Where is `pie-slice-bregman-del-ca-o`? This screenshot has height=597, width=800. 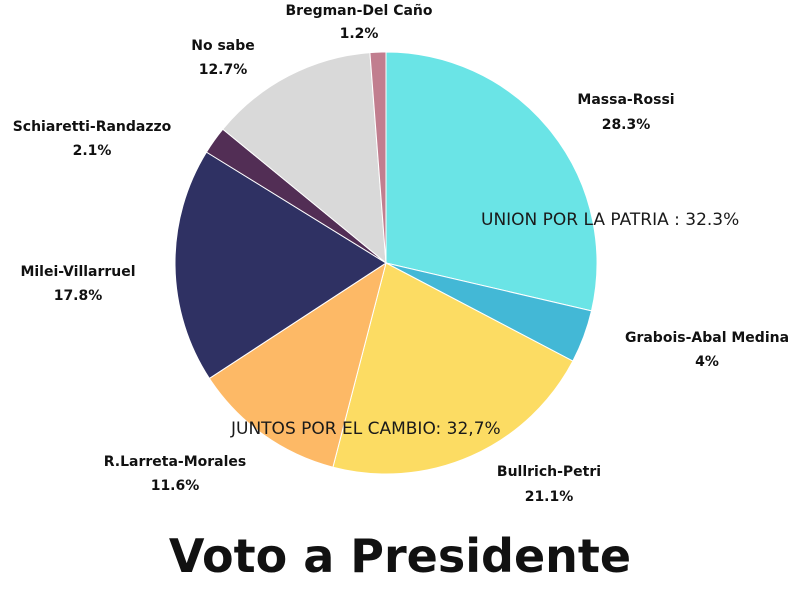 pie-slice-bregman-del-ca-o is located at coordinates (378, 157).